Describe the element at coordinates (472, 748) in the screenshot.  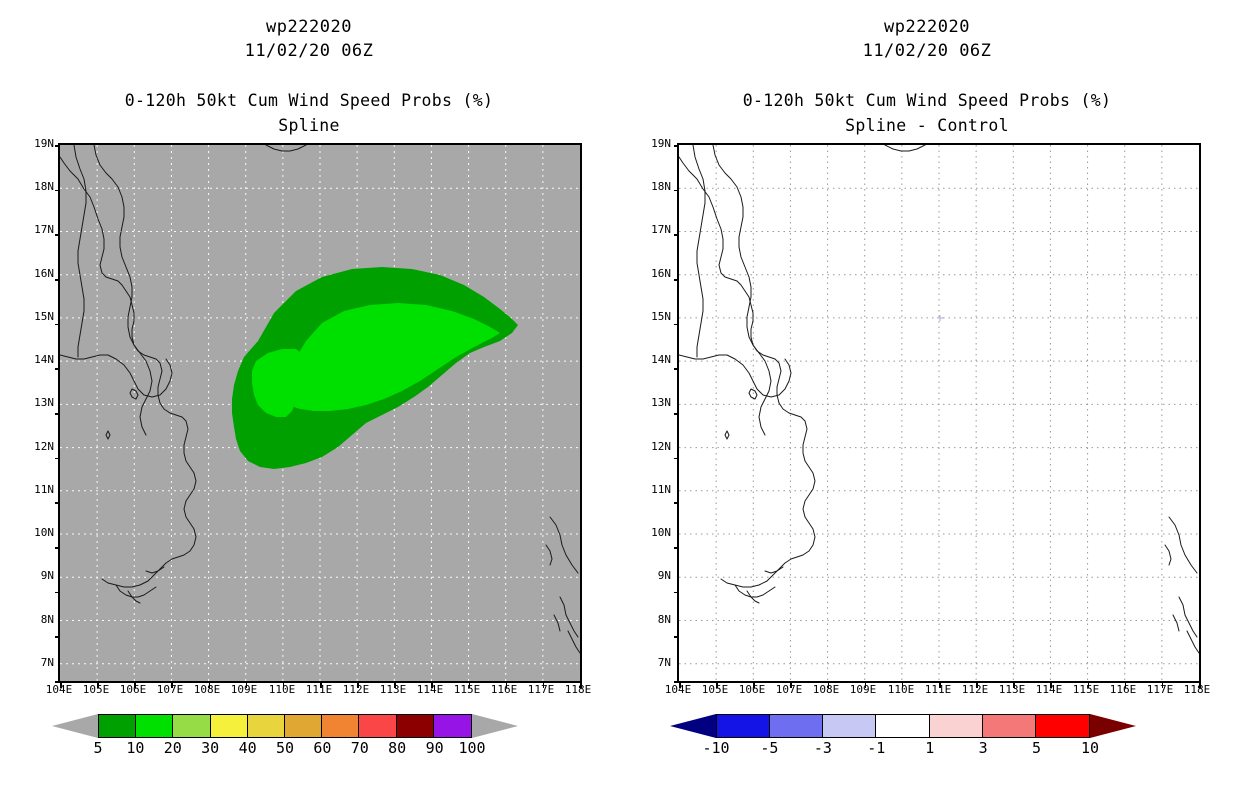
I see `colorbar-tick-label: 100` at that location.